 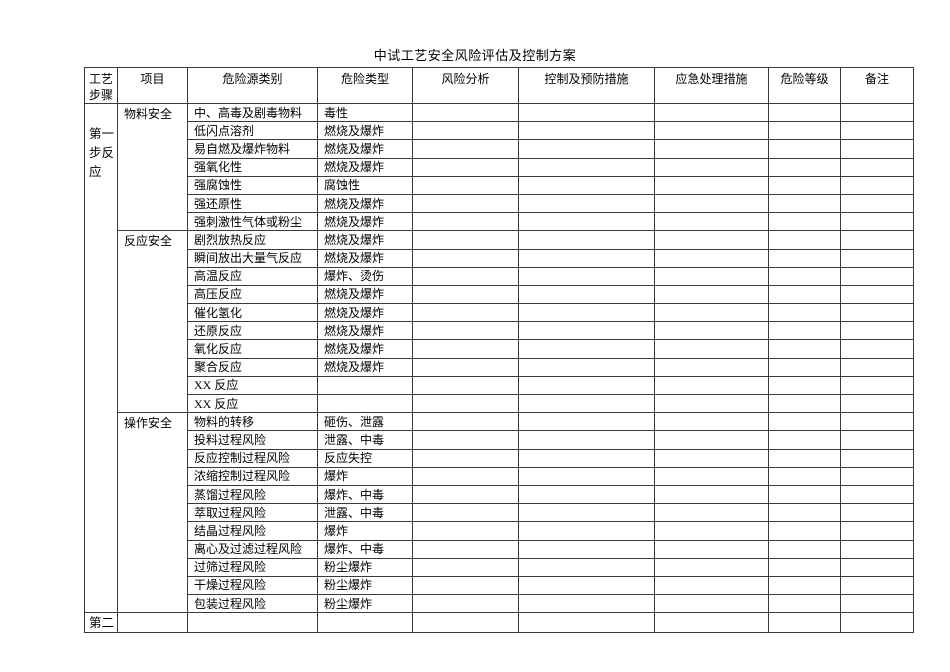 What do you see at coordinates (365, 385) in the screenshot?
I see `hazard-type-cell` at bounding box center [365, 385].